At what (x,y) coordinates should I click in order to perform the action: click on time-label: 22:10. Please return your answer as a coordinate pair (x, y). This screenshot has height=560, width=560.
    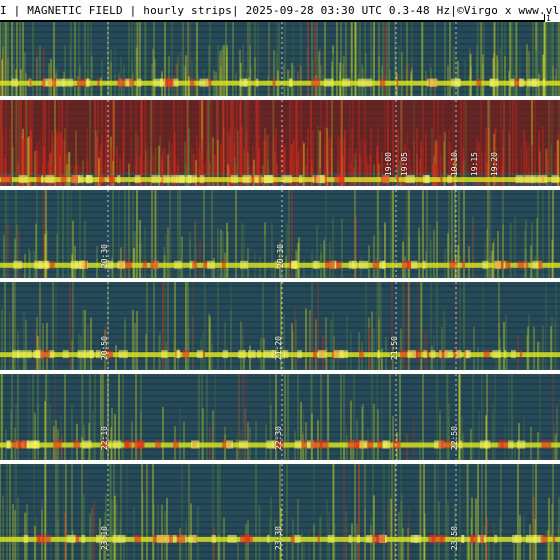
    Looking at the image, I should click on (104, 438).